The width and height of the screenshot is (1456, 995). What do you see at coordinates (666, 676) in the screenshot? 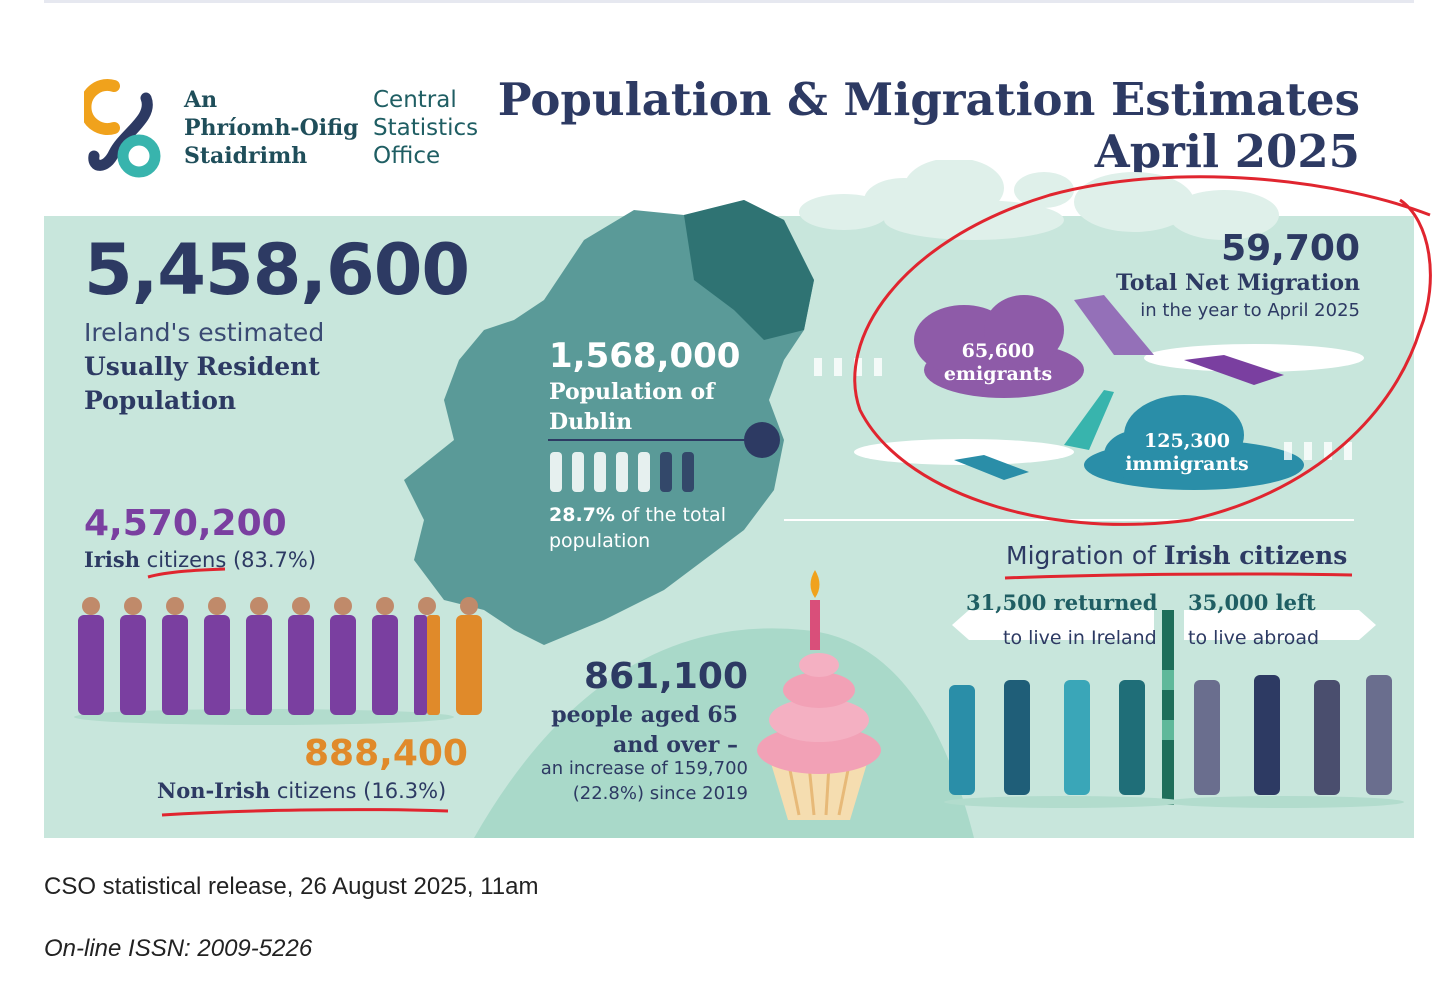
I see `older-people-number: 861,100` at bounding box center [666, 676].